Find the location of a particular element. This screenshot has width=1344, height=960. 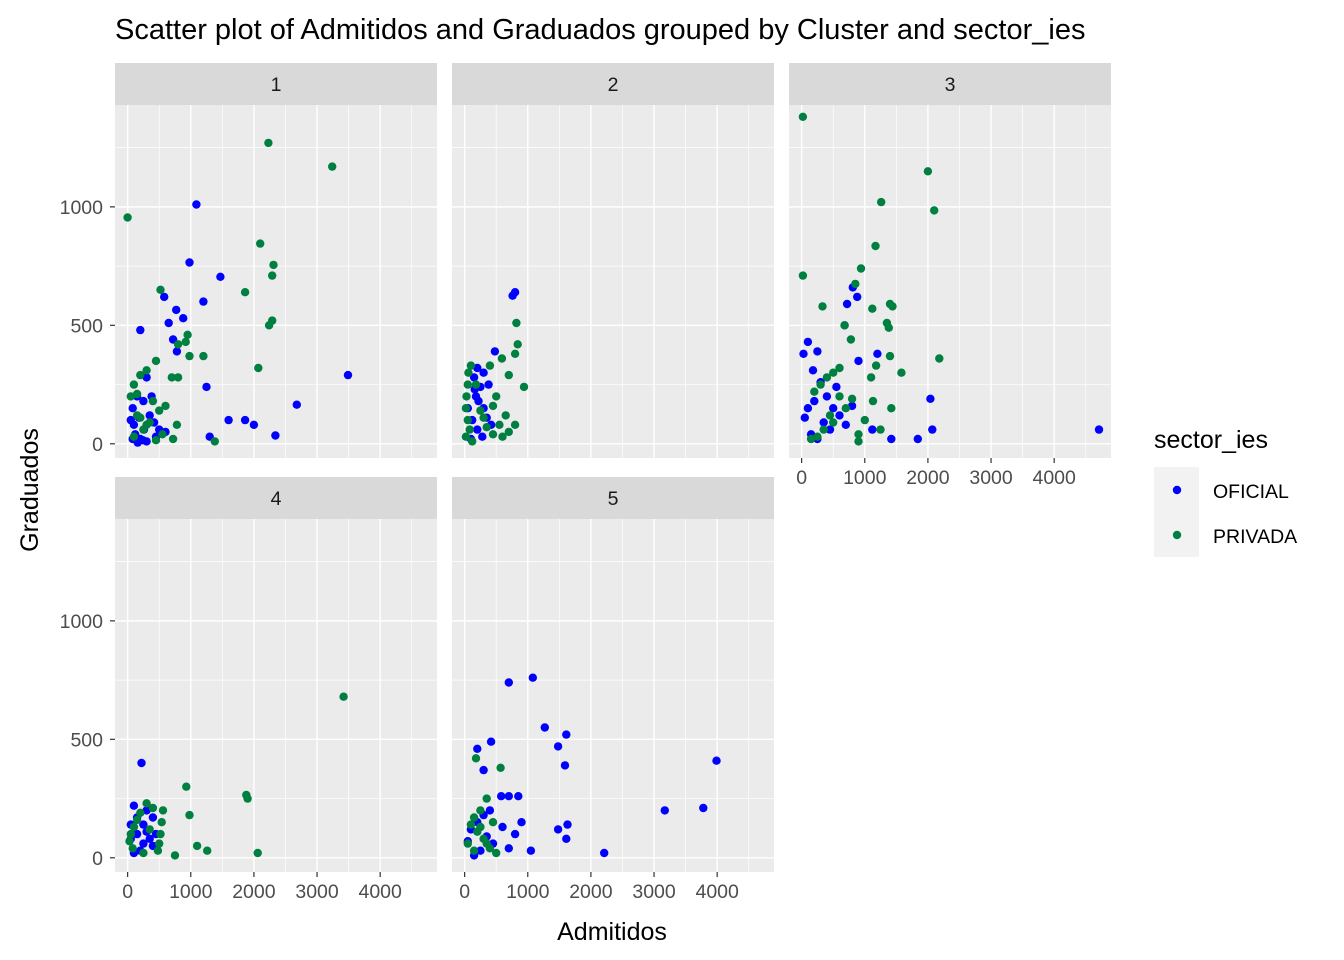

facet-strip-label: 1 is located at coordinates (276, 85).